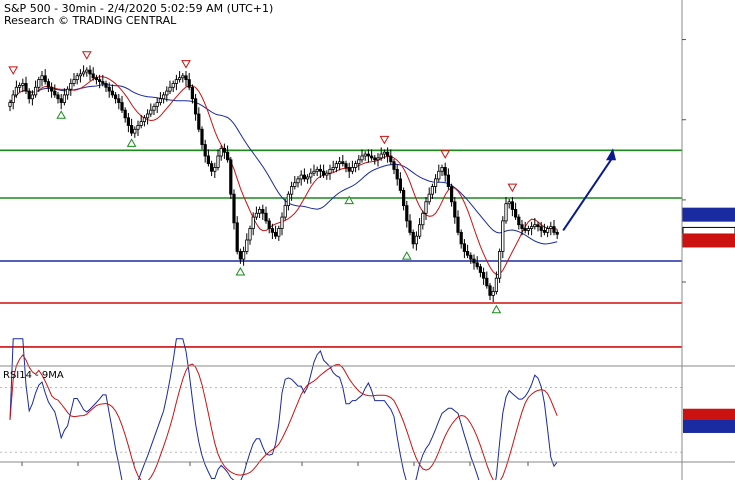 The width and height of the screenshot is (735, 484). Describe the element at coordinates (708, 214) in the screenshot. I see `price-badge` at that location.